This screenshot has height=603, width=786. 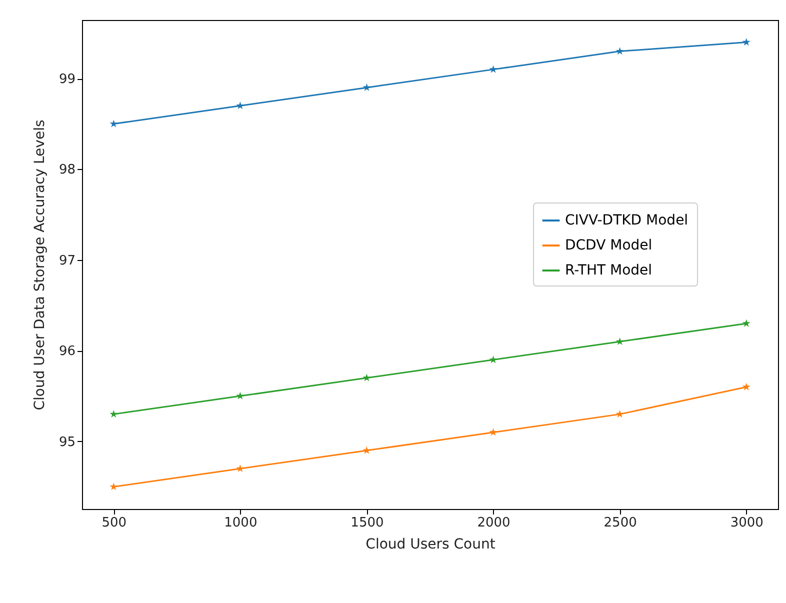 I want to click on y-tick-label: 96, so click(x=67, y=352).